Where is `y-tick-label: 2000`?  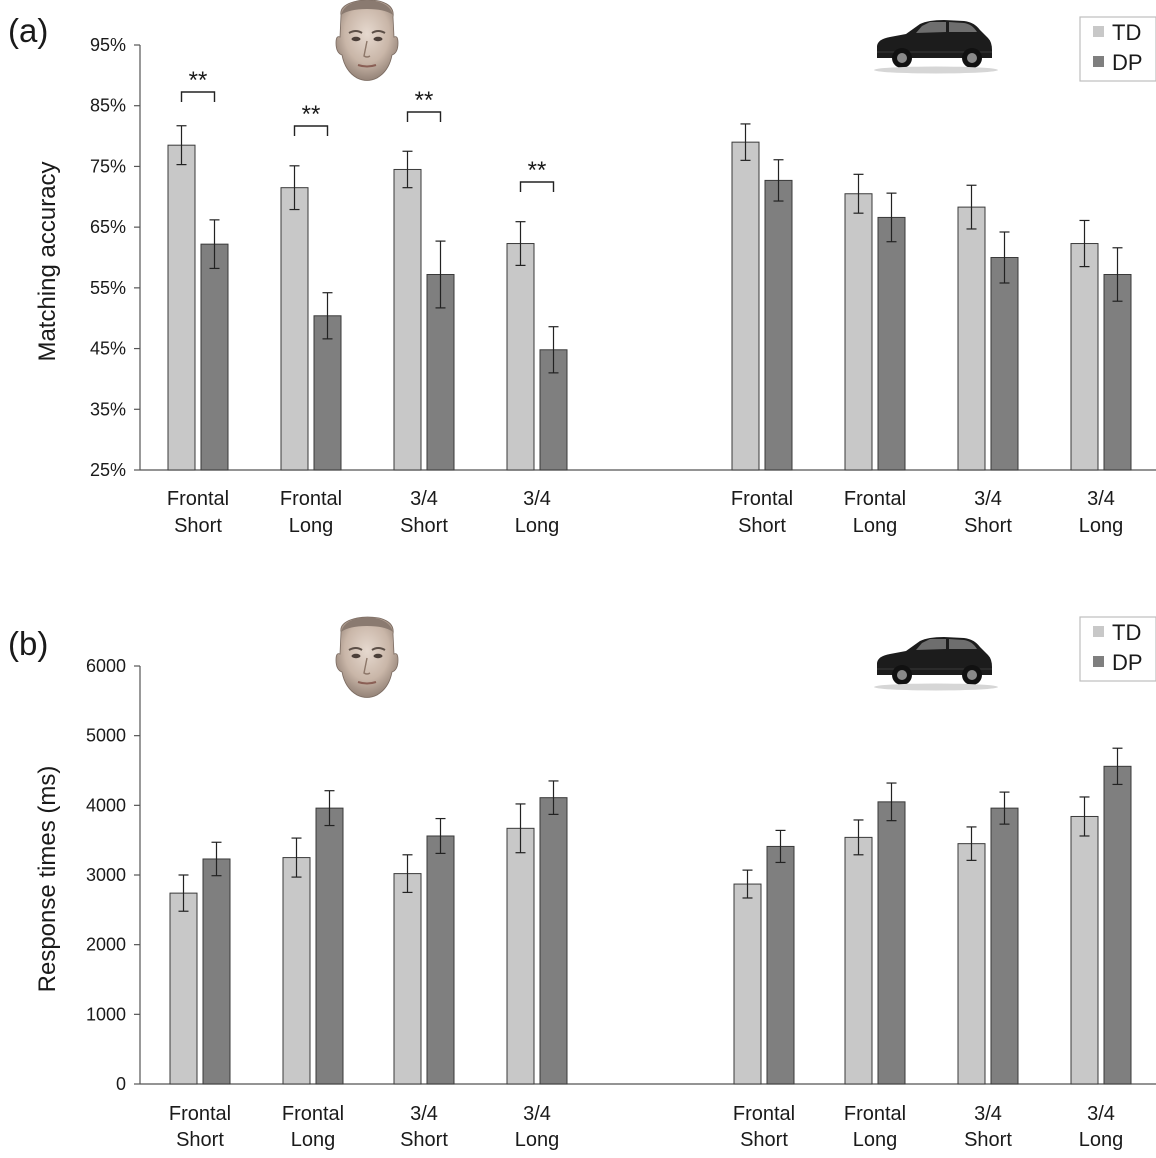 y-tick-label: 2000 is located at coordinates (106, 945).